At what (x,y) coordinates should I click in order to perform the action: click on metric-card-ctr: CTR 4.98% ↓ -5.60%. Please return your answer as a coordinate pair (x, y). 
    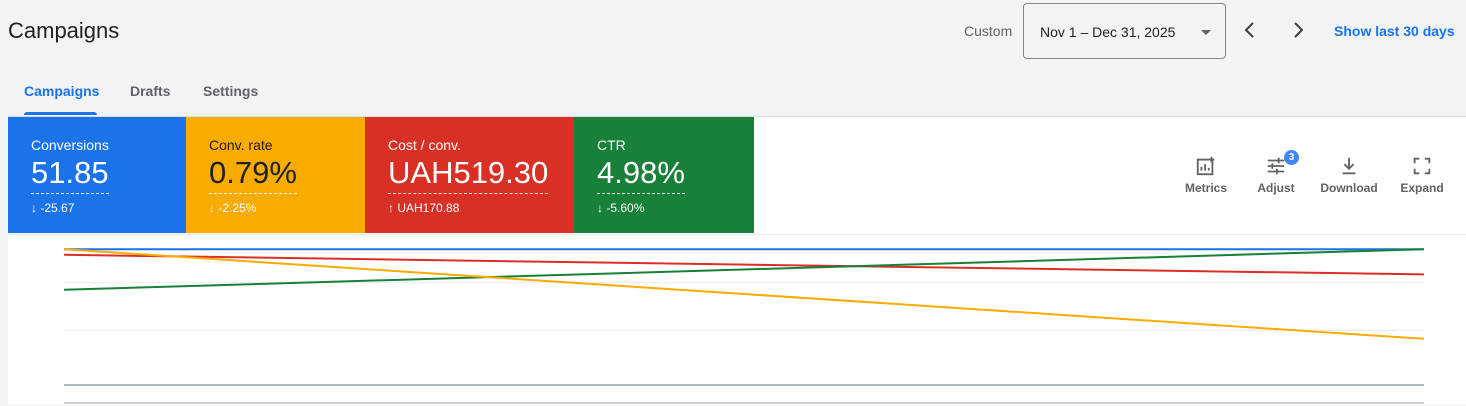
    Looking at the image, I should click on (664, 175).